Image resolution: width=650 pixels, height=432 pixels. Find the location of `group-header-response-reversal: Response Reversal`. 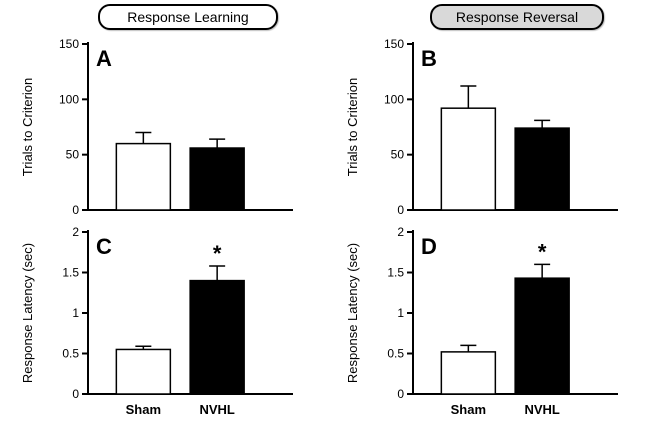

group-header-response-reversal: Response Reversal is located at coordinates (517, 17).